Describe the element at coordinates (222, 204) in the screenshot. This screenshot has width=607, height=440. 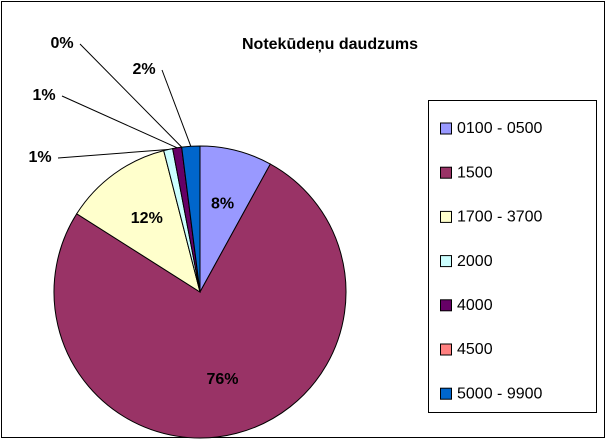
I see `slice-label: 8%` at that location.